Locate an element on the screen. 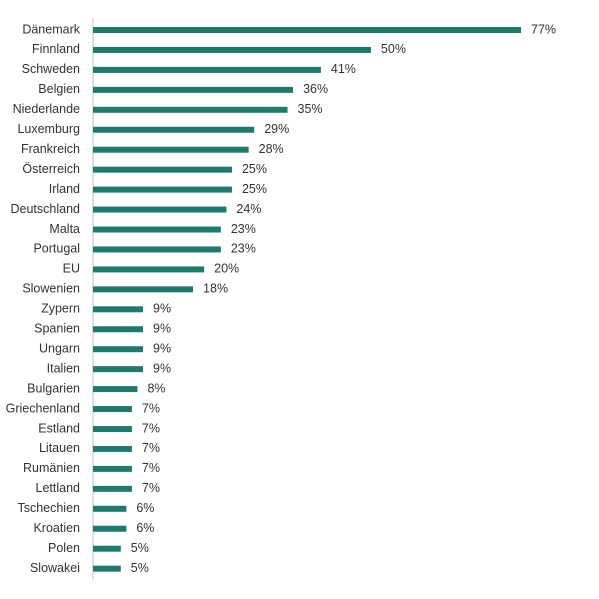 This screenshot has width=599, height=599. category-label: Estland is located at coordinates (59, 428).